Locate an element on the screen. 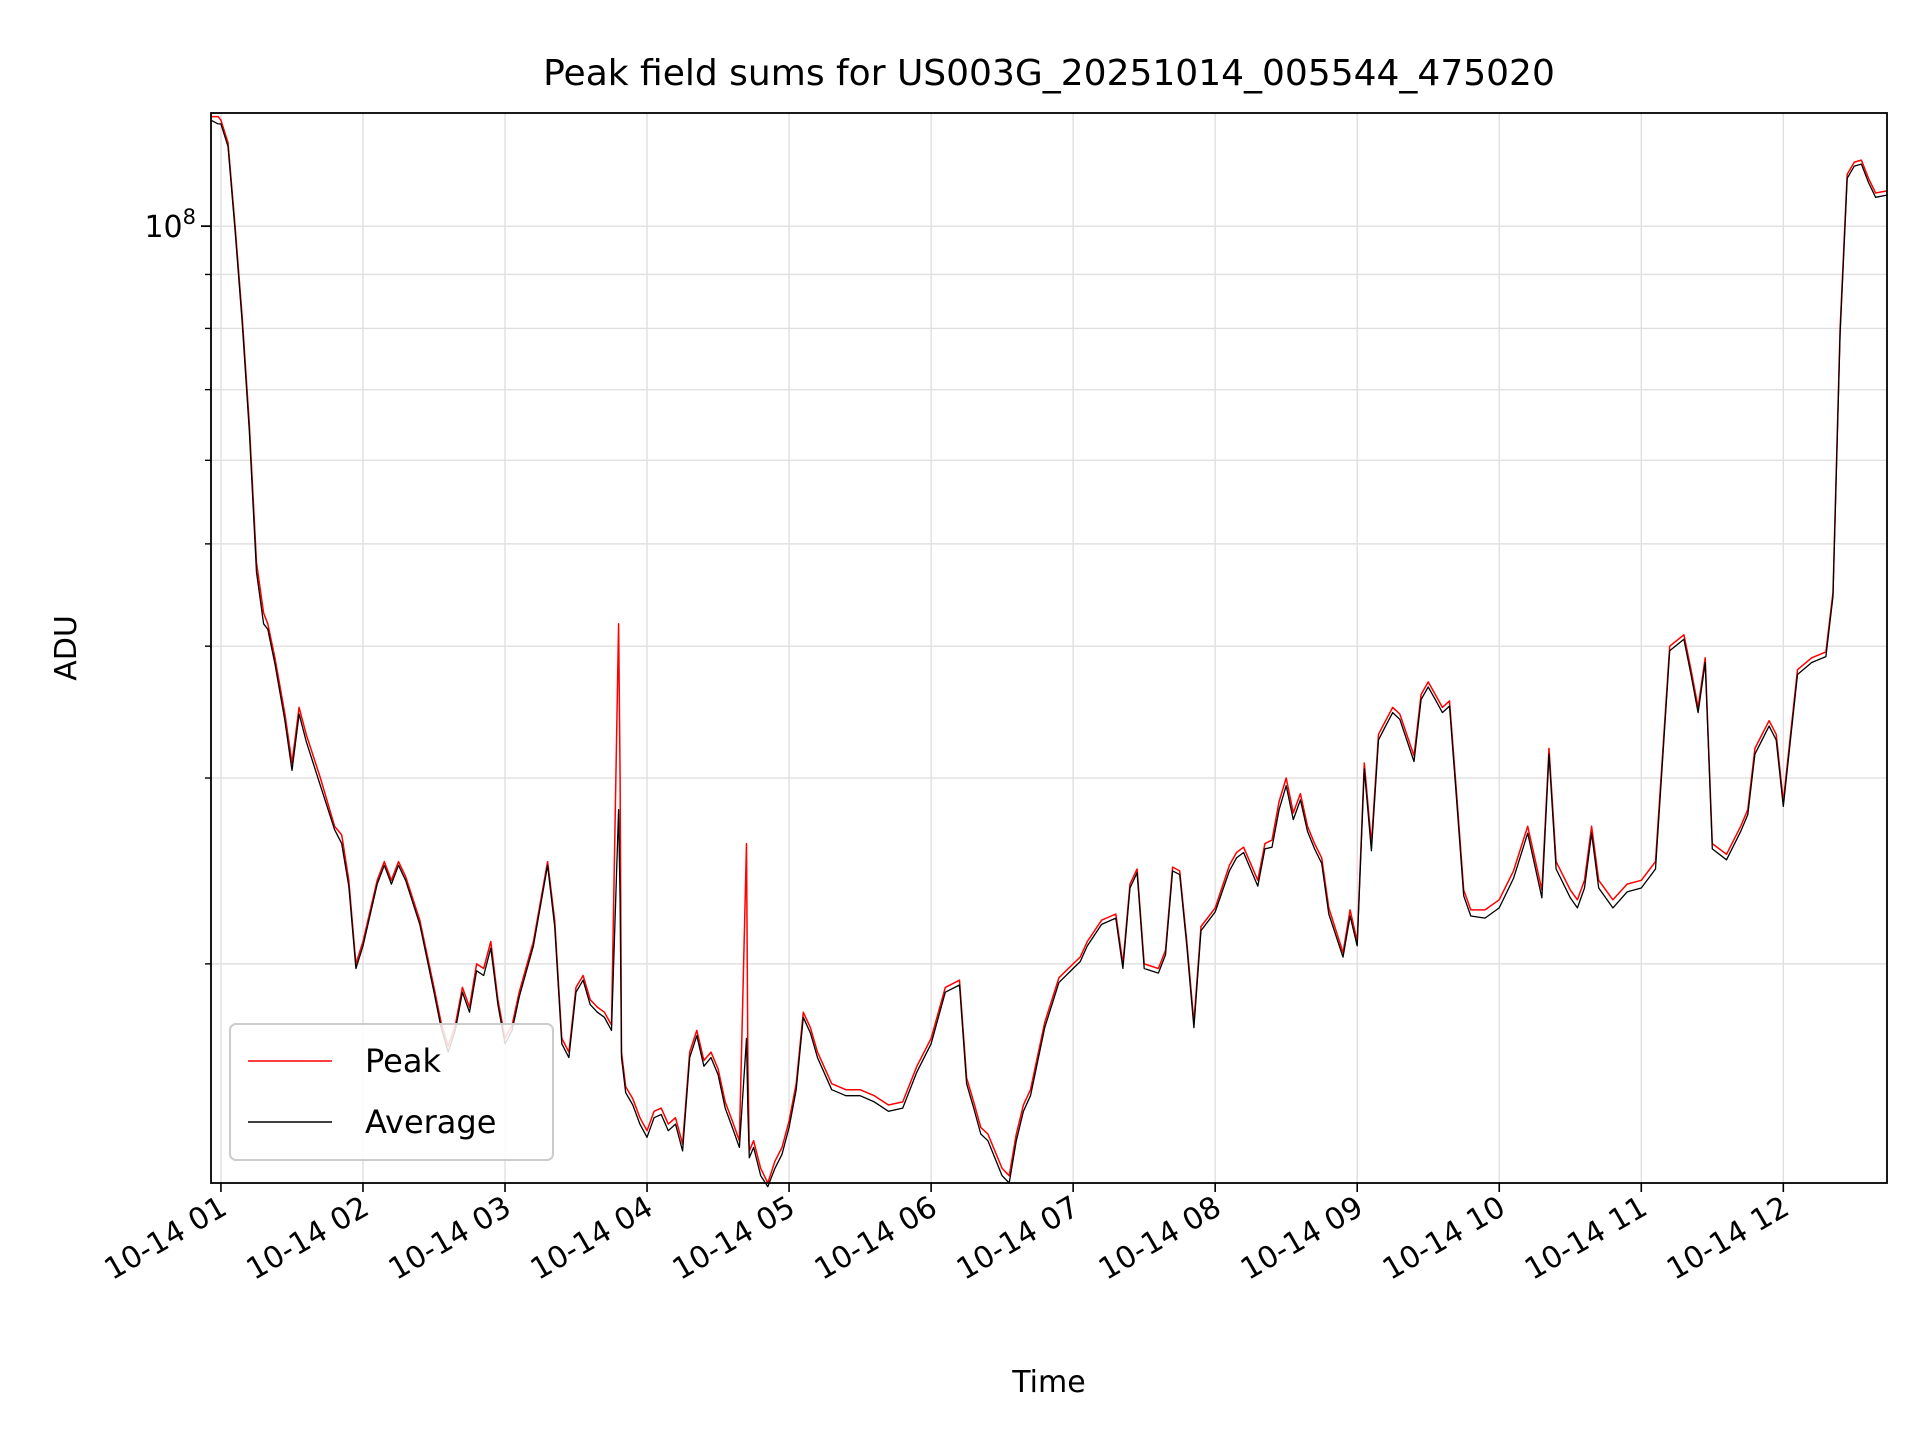  legend-label-peak: Peak is located at coordinates (403, 1061).